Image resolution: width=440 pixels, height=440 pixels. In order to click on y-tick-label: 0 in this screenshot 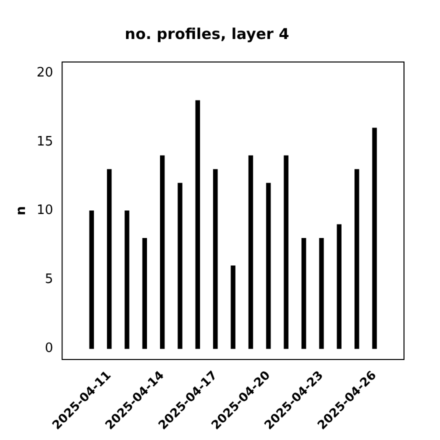, I will do `click(49, 348)`.